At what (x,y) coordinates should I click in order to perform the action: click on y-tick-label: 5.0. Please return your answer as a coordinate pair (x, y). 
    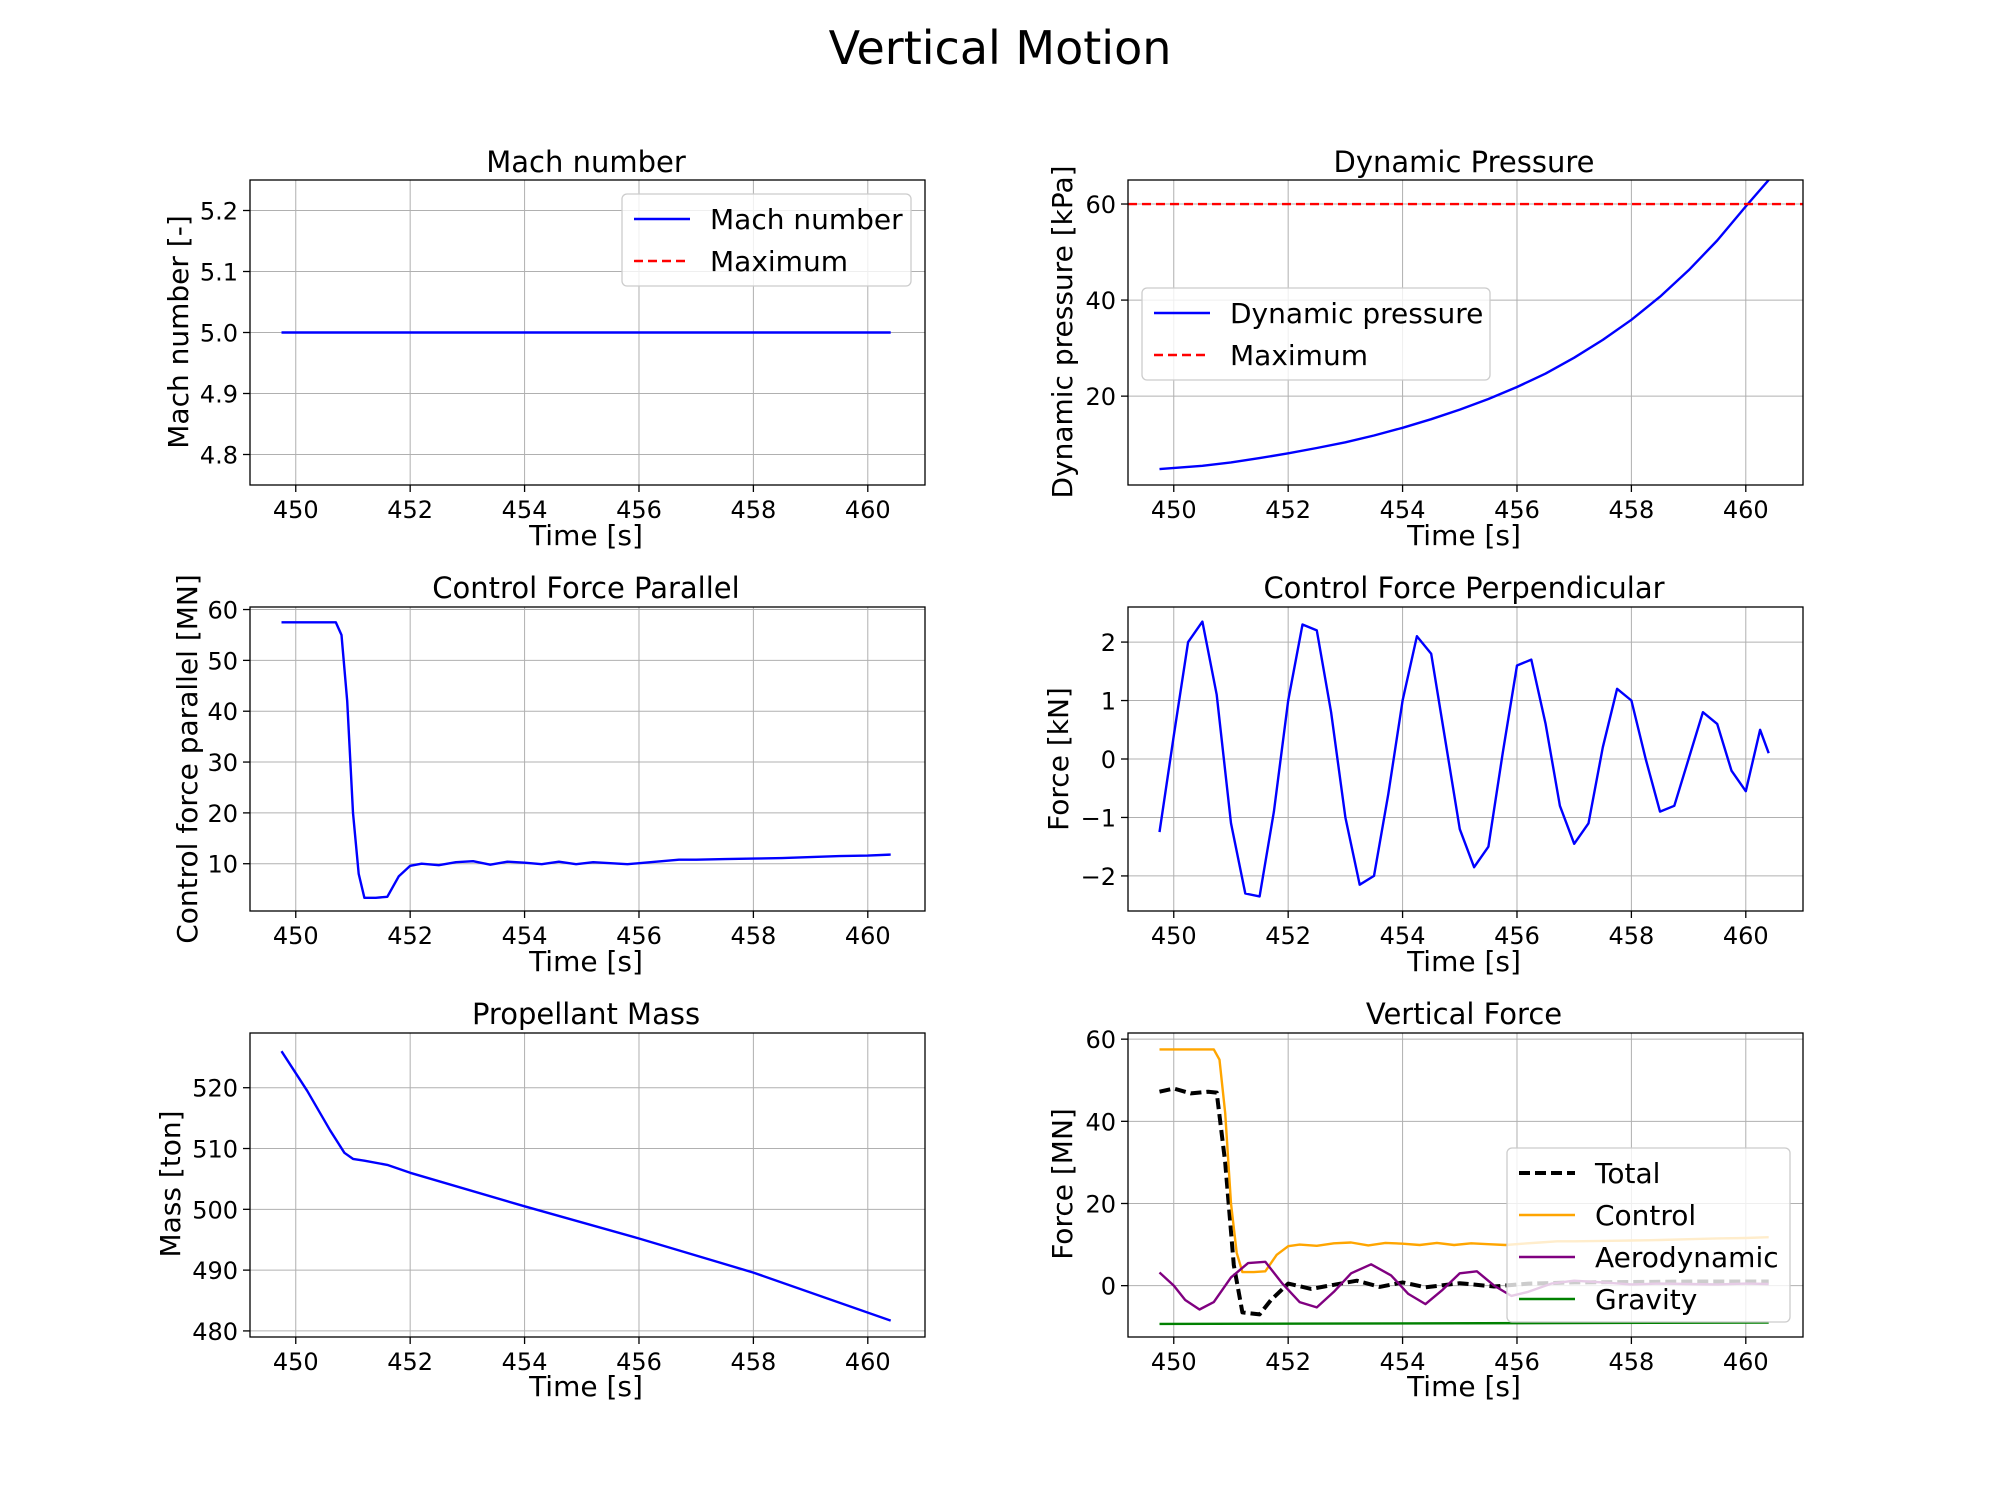
    Looking at the image, I should click on (219, 334).